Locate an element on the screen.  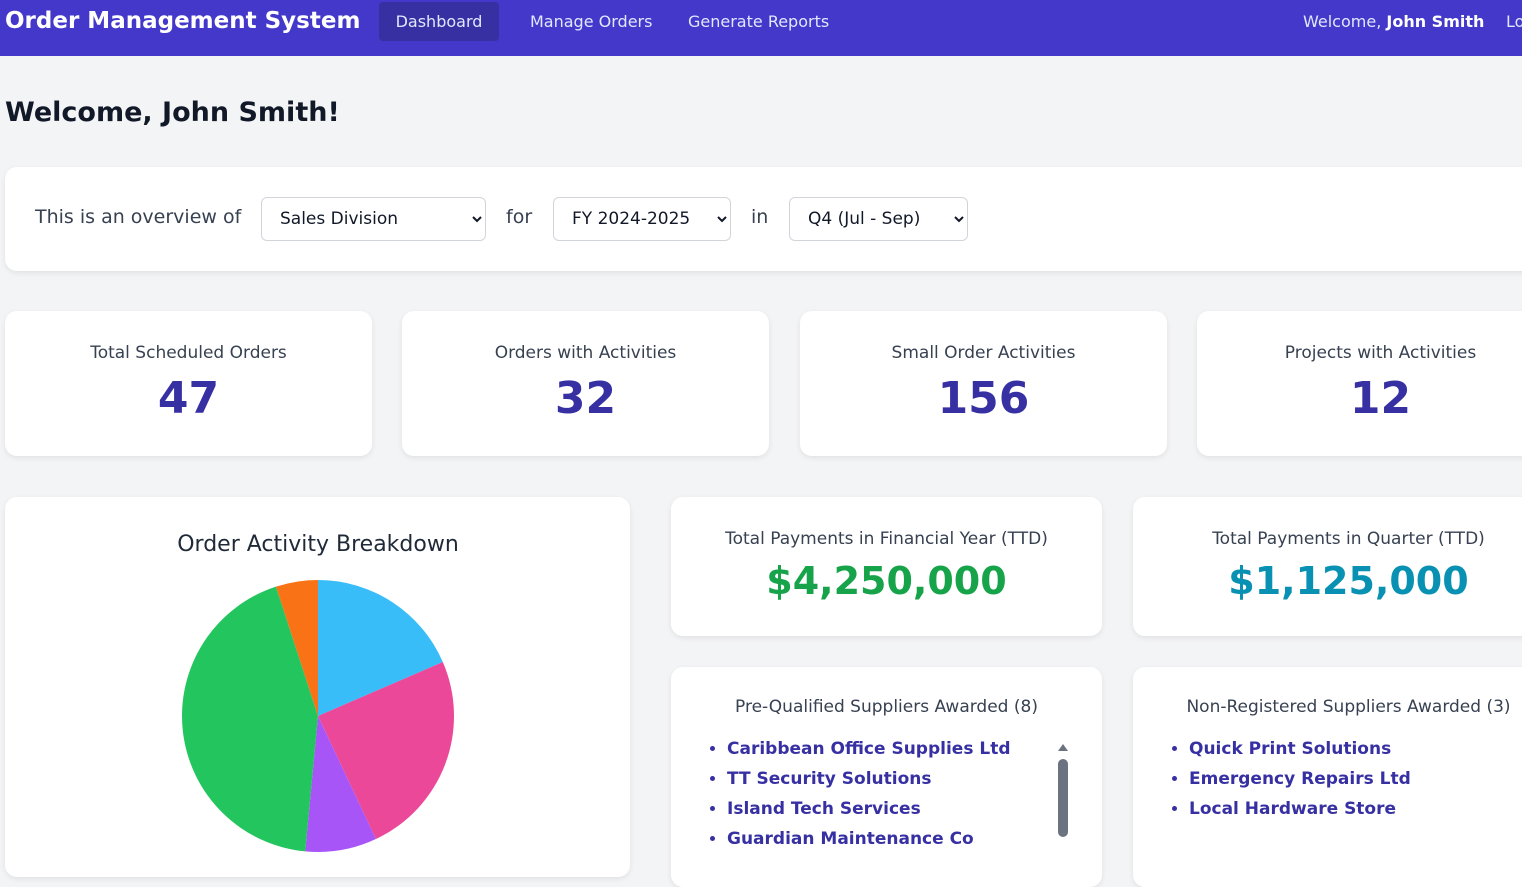
stat-value: 32 is located at coordinates (585, 398).